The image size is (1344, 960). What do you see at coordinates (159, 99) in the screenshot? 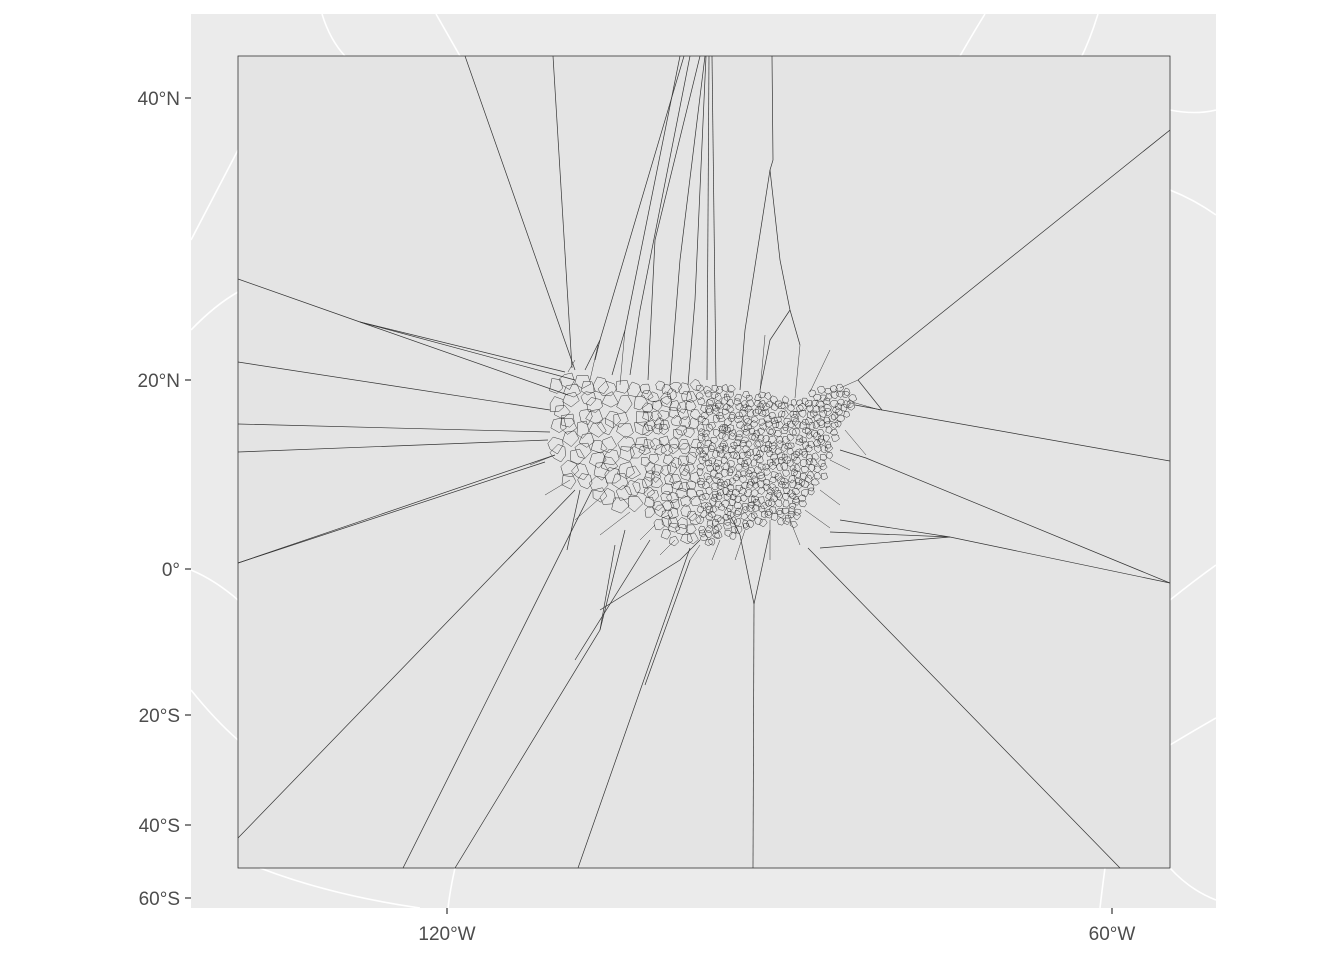
I see `y-tick-label-40n: 40°N` at bounding box center [159, 99].